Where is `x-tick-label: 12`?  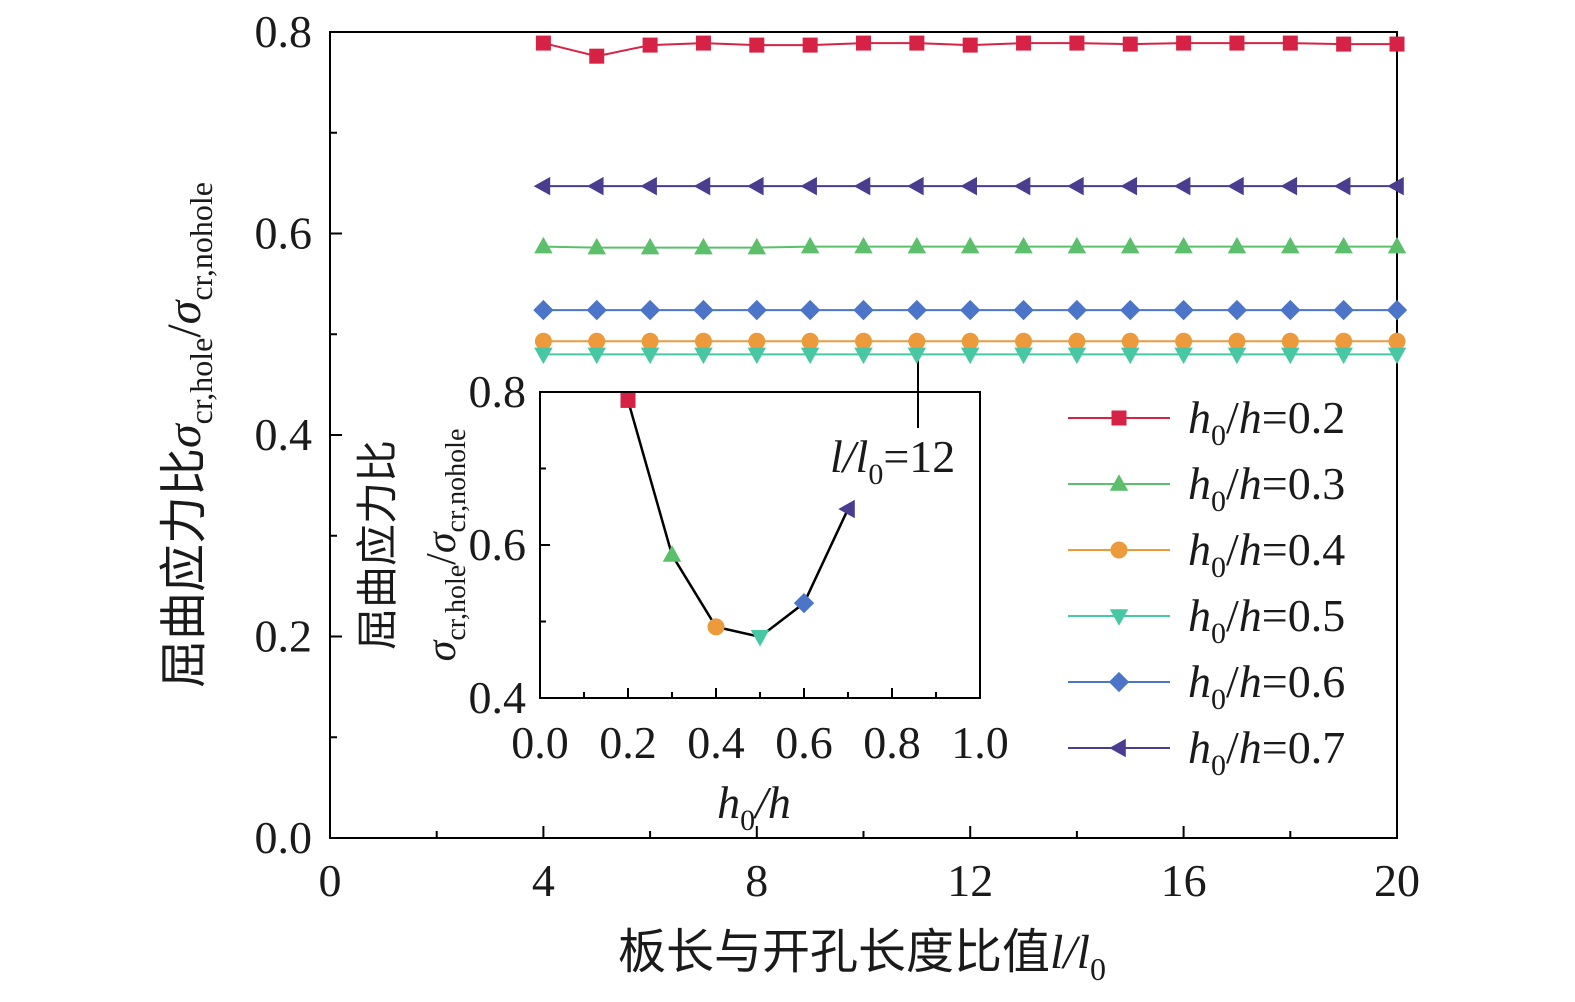 x-tick-label: 12 is located at coordinates (970, 880).